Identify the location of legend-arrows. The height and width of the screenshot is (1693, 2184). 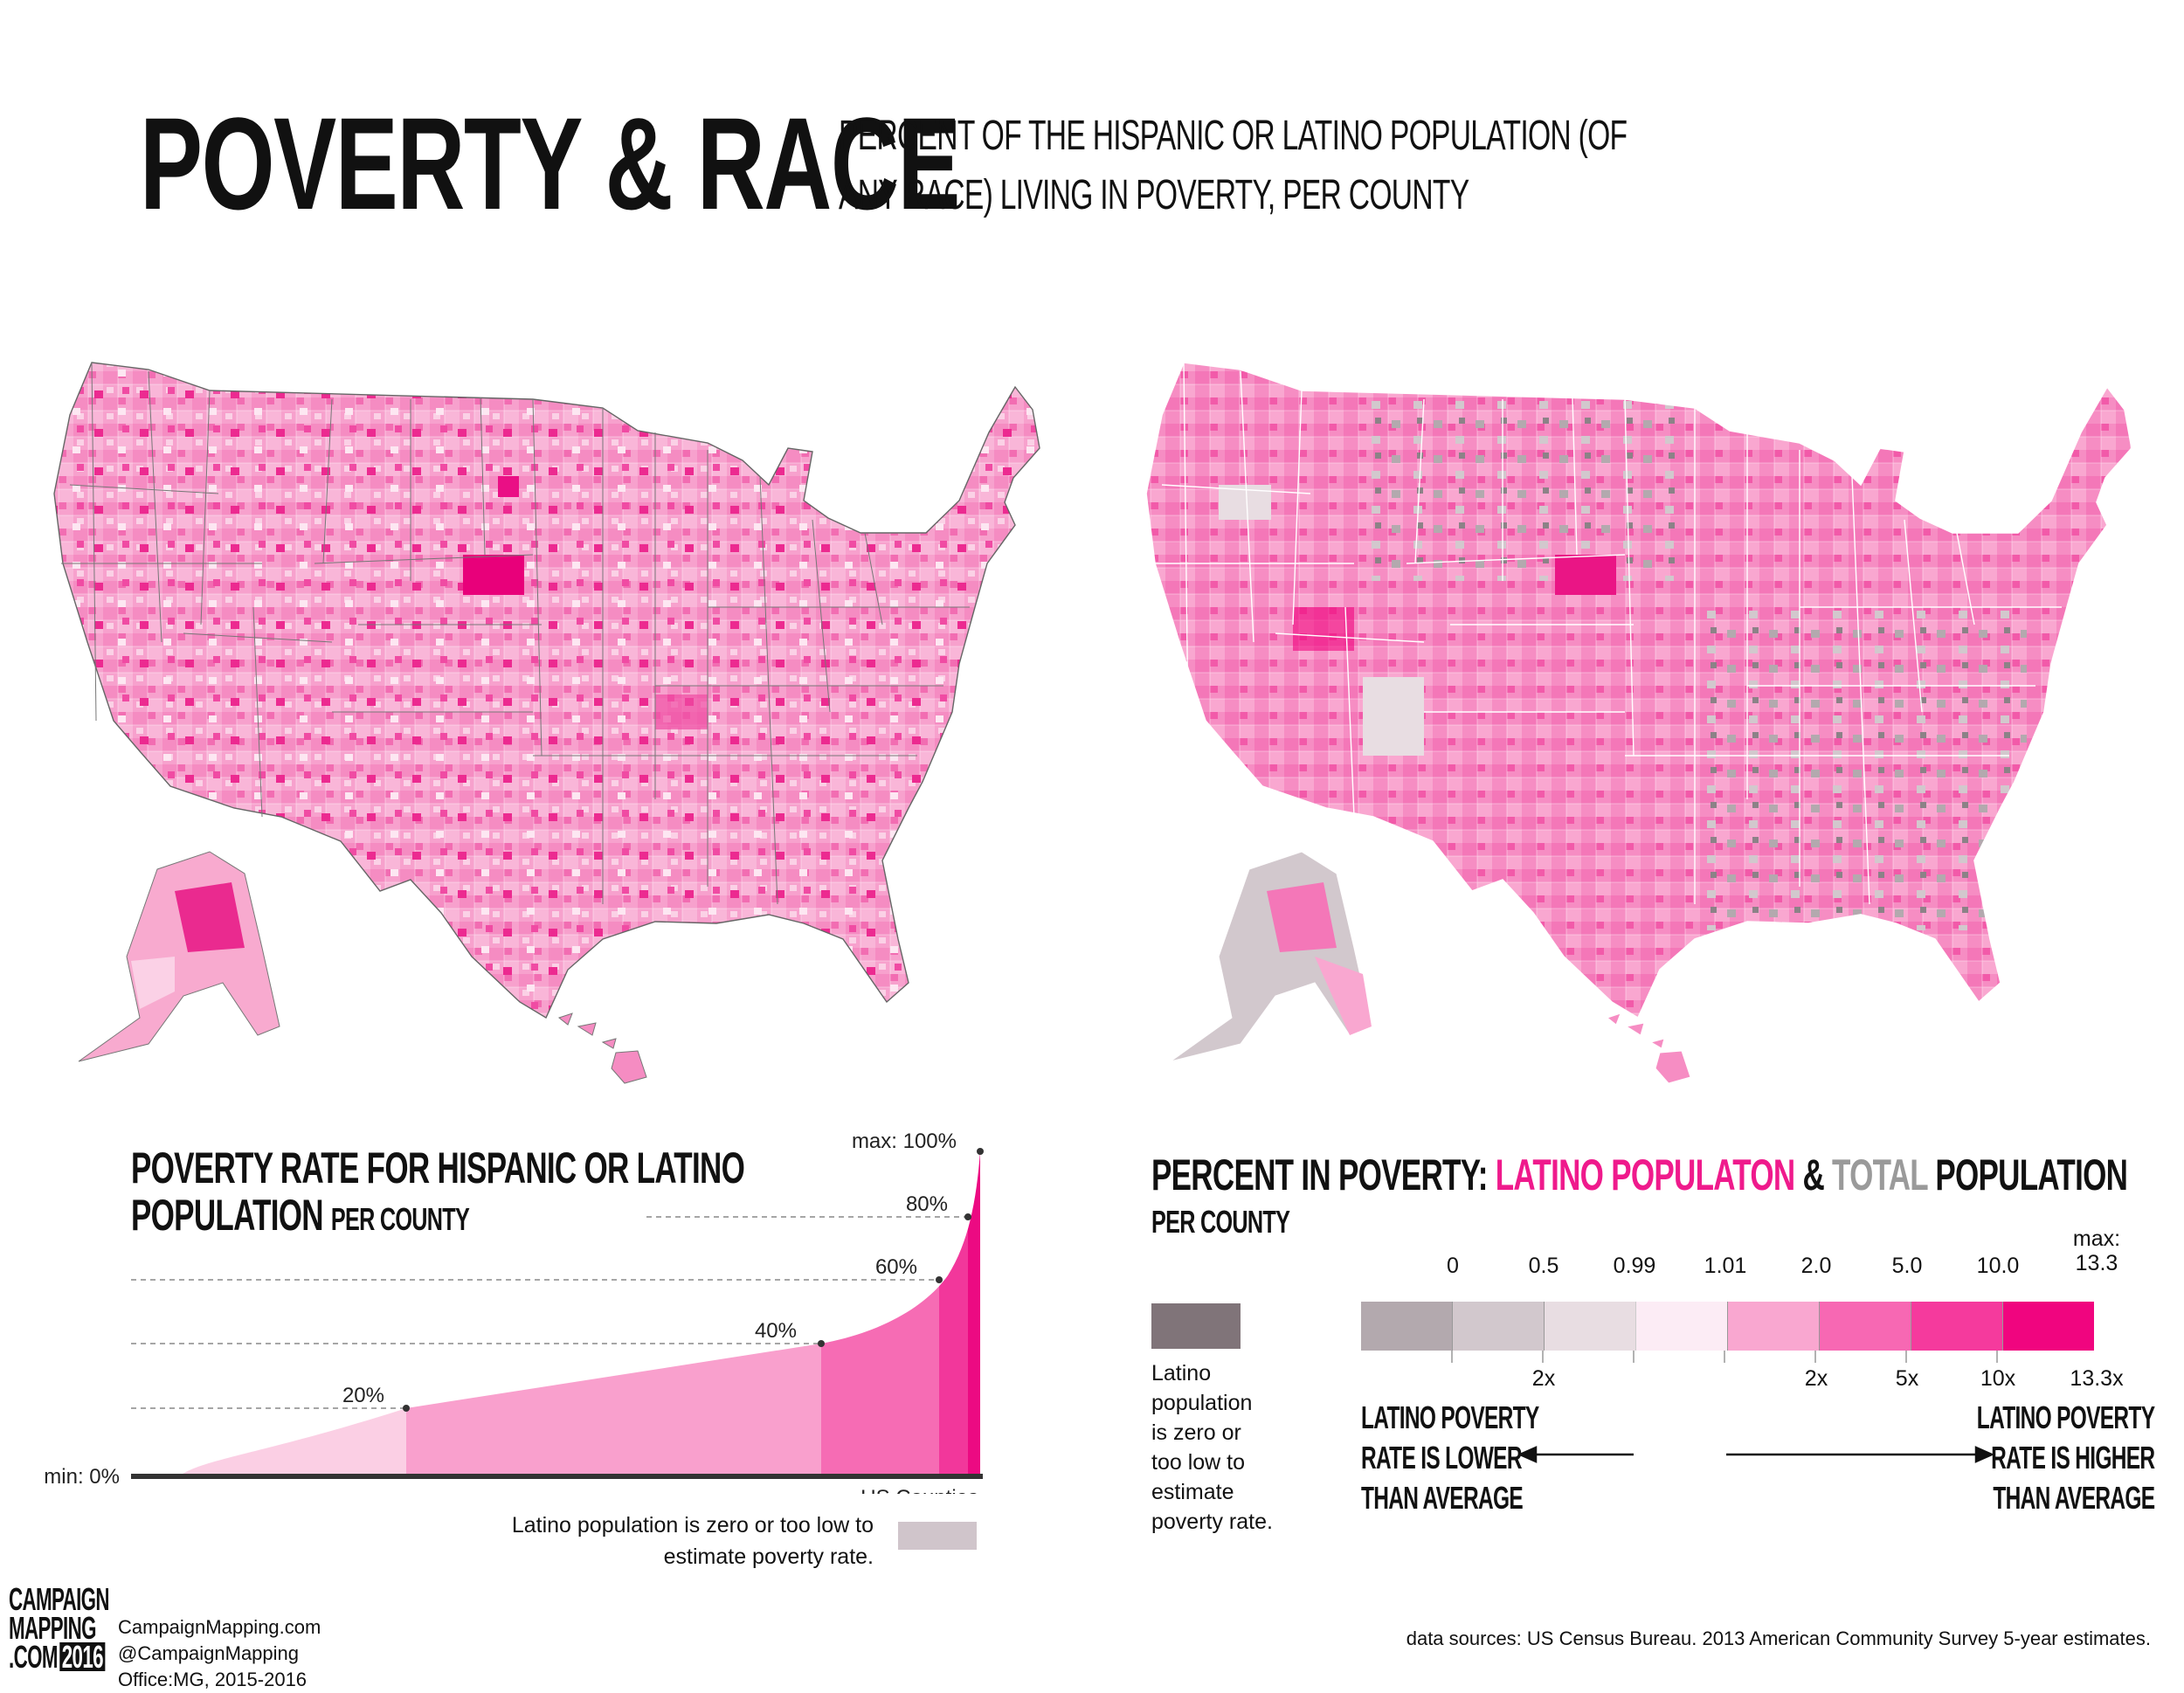
(1757, 1454).